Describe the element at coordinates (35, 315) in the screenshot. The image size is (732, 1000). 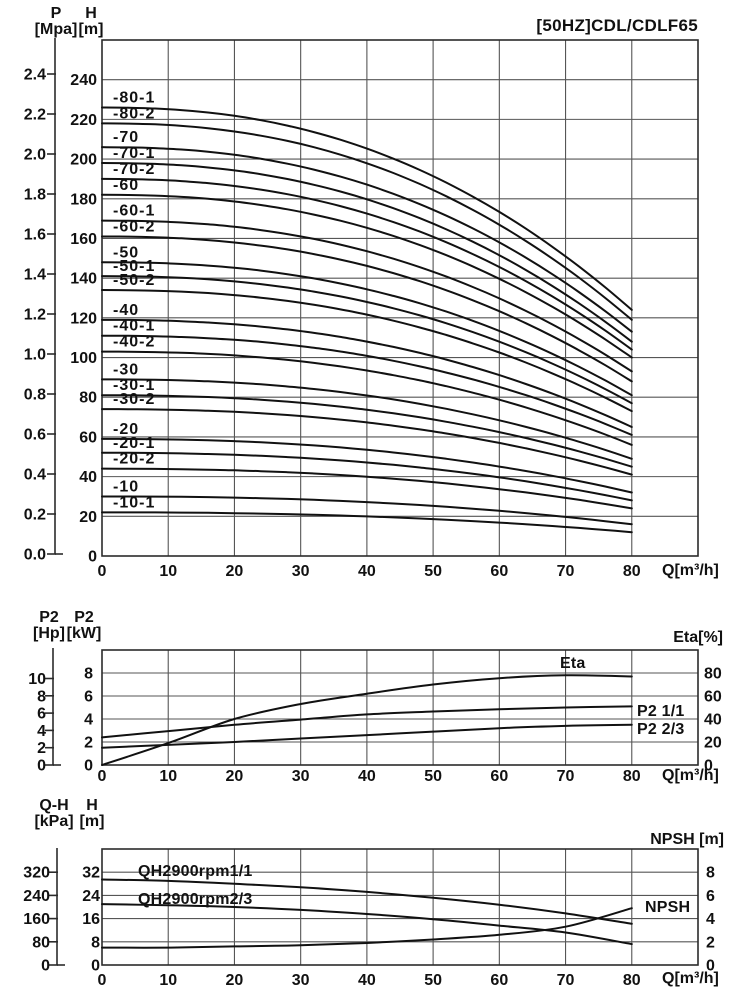
I see `head-p-tick: 1.2` at that location.